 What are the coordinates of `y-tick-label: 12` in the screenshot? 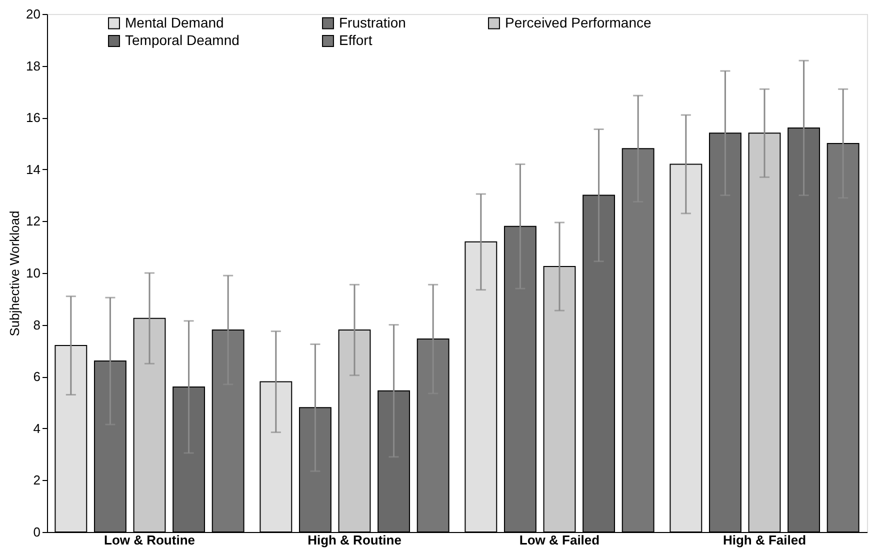 It's located at (33, 221).